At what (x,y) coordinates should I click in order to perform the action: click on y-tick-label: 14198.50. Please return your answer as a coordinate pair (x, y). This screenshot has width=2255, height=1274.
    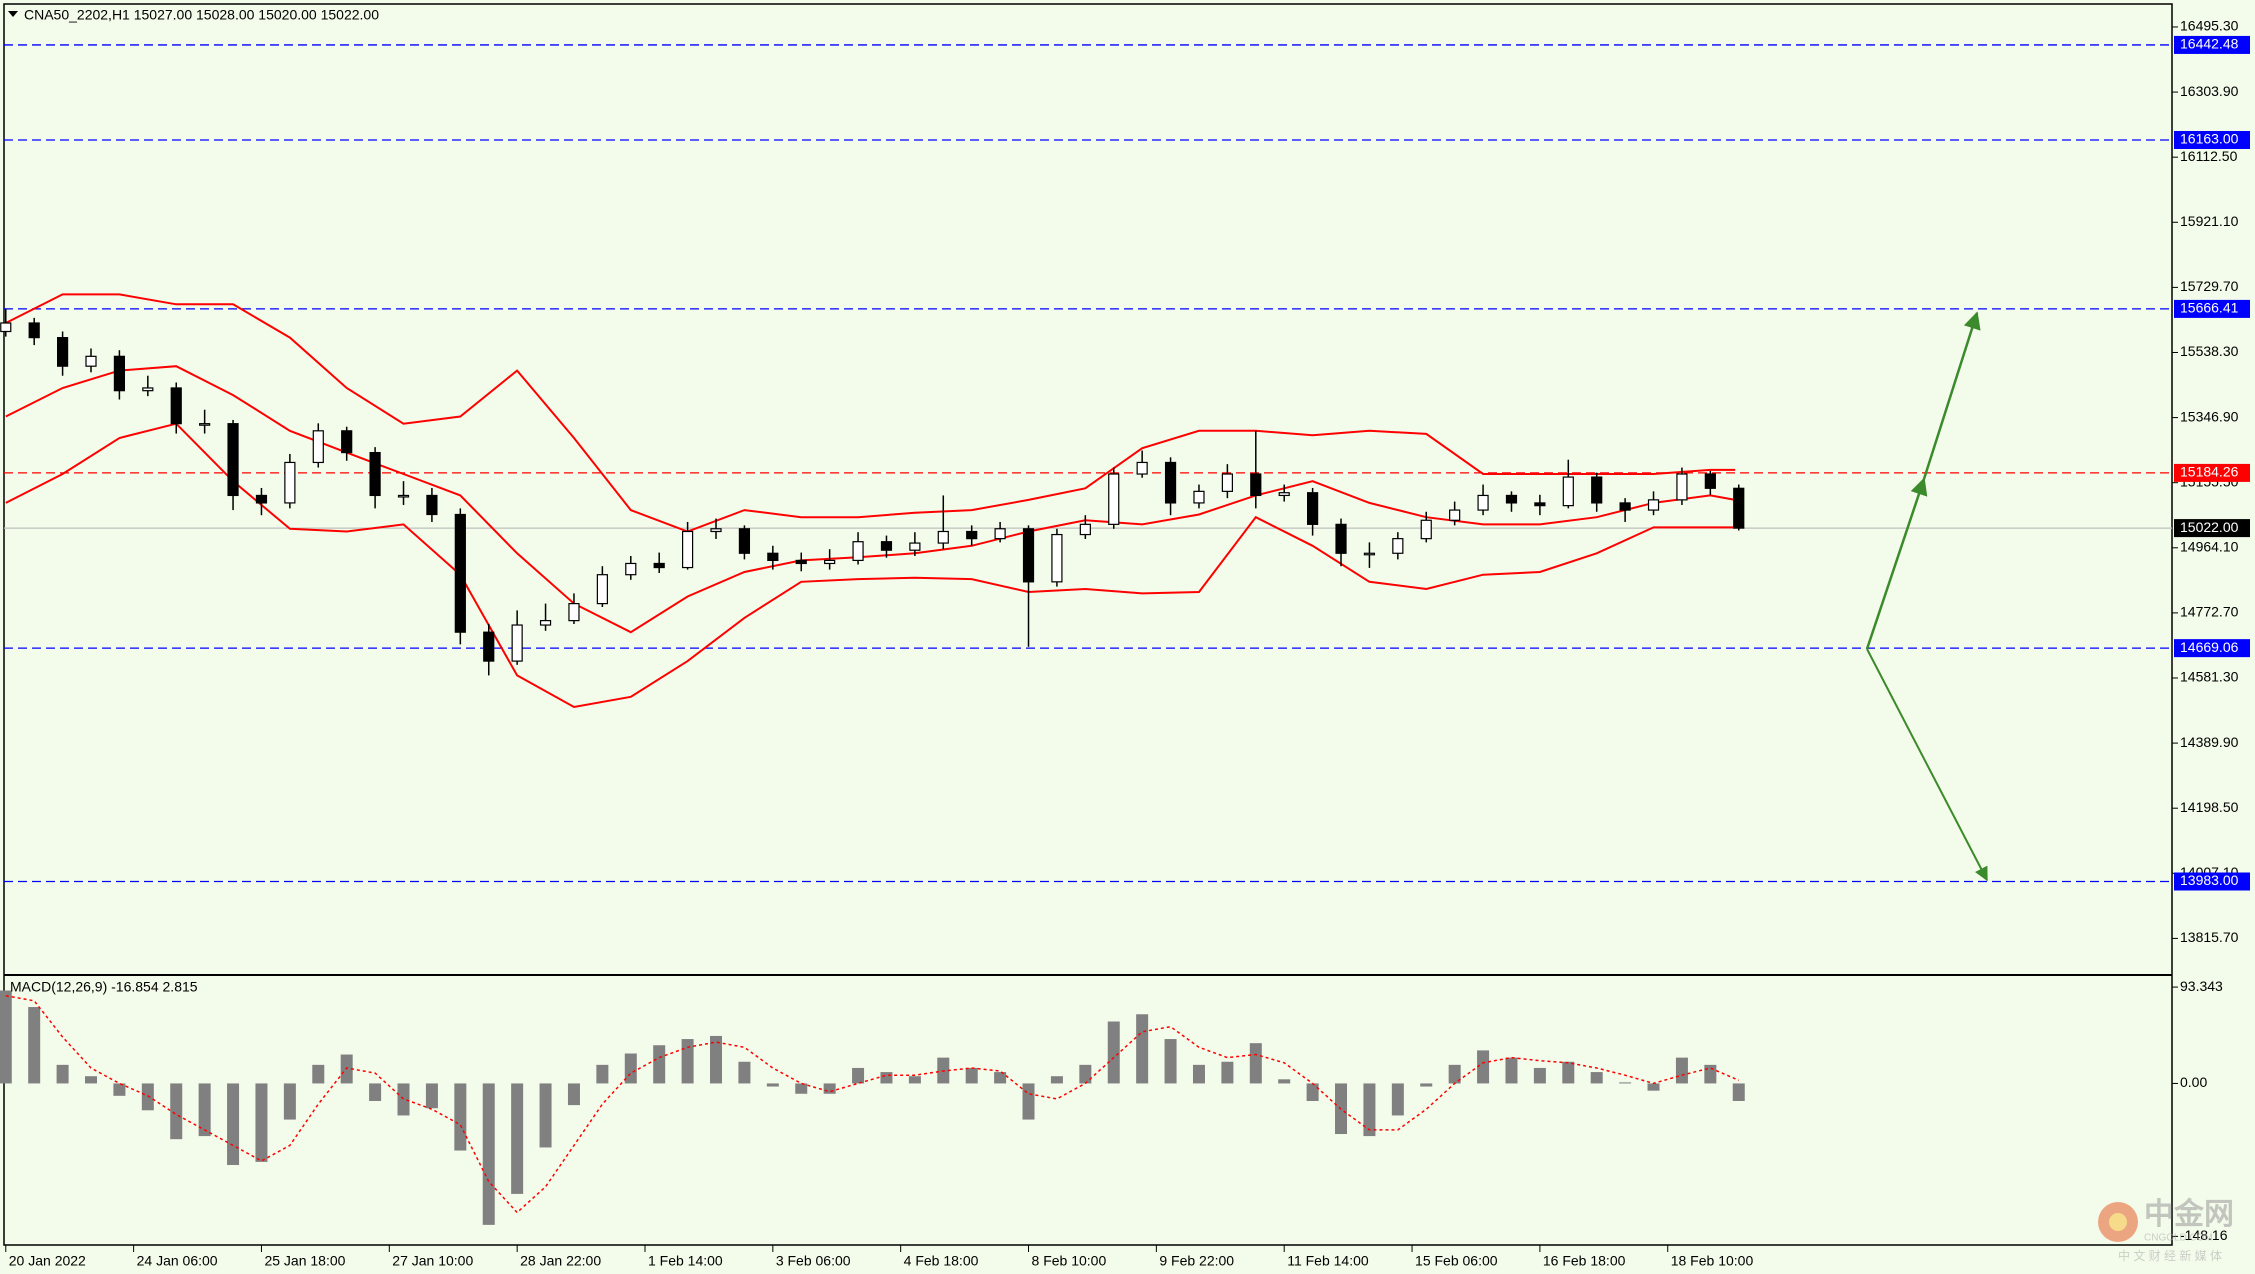
    Looking at the image, I should click on (2209, 807).